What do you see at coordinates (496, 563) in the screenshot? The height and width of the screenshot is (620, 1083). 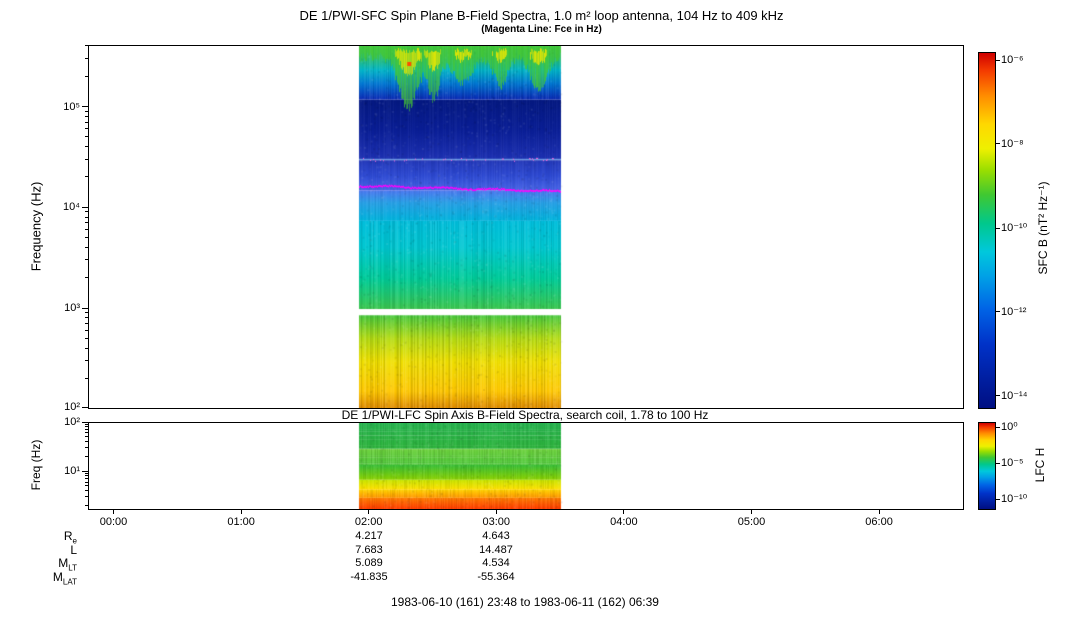 I see `ephemeris-mlt-value-2: 4.534` at bounding box center [496, 563].